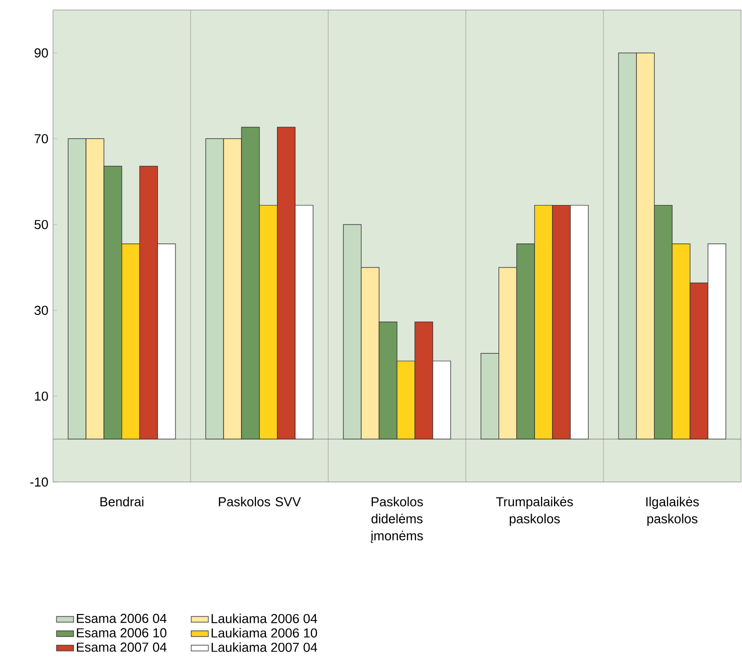 This screenshot has width=742, height=657. What do you see at coordinates (41, 310) in the screenshot?
I see `y-tick-label: 30` at bounding box center [41, 310].